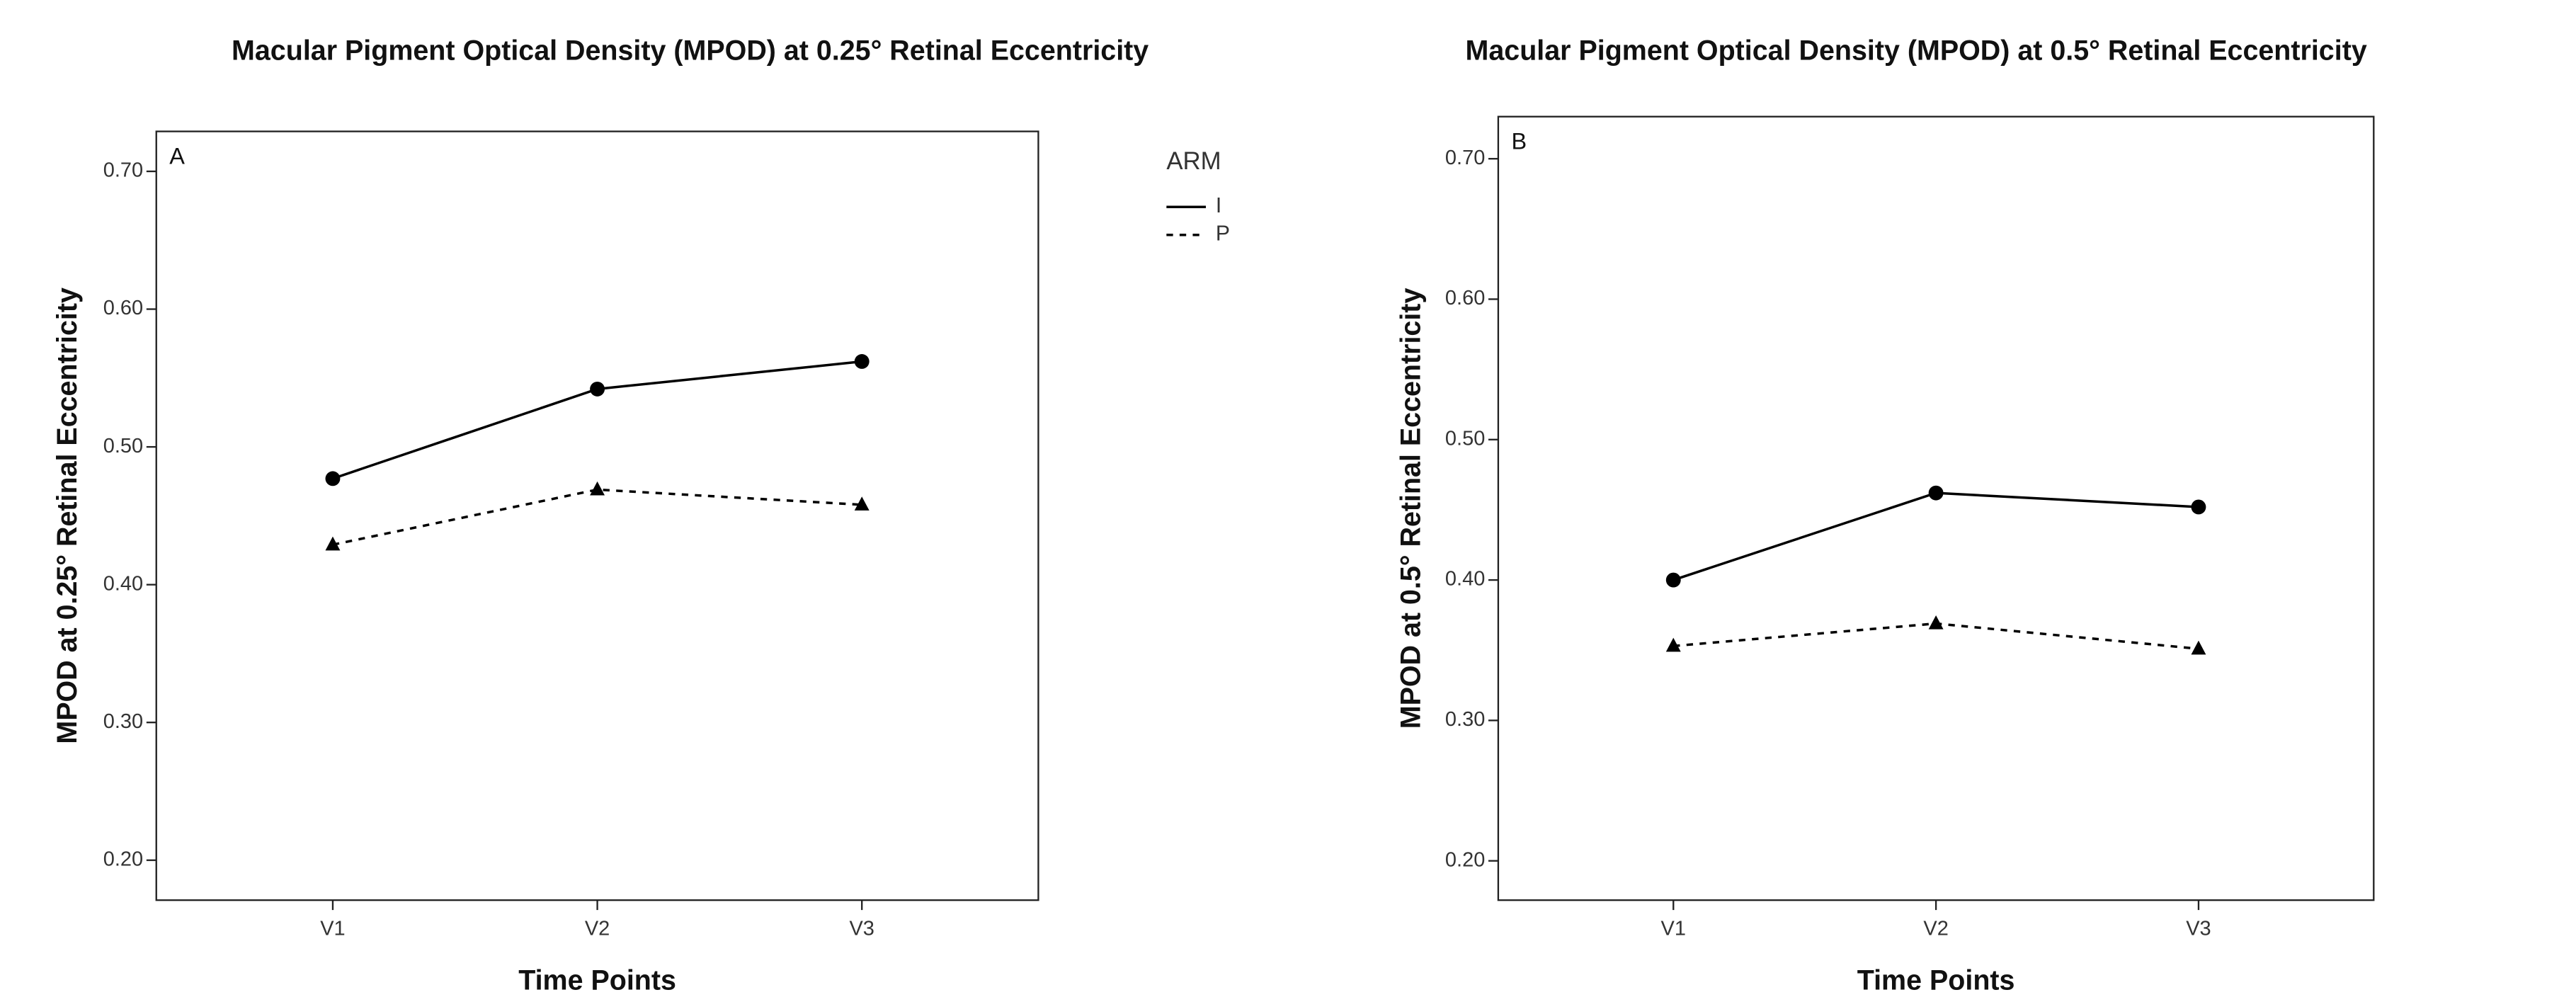  I want to click on panel-label: B, so click(1519, 141).